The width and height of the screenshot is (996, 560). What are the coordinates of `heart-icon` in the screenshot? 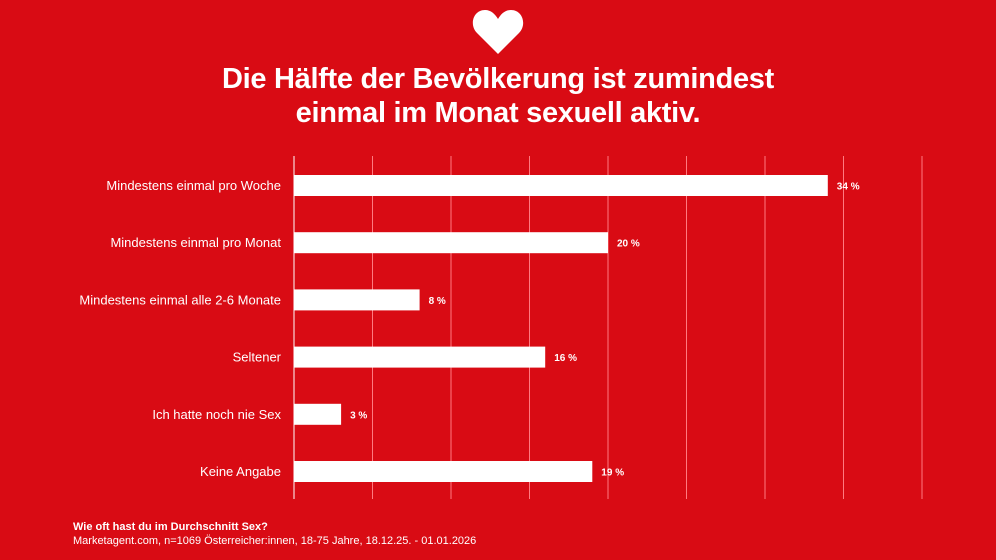 It's located at (498, 32).